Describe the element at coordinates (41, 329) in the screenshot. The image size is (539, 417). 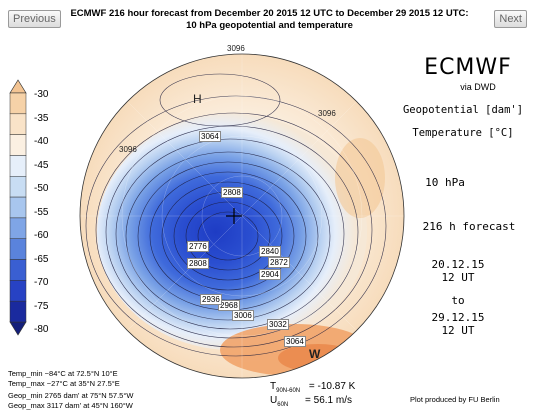
I see `colorbar-tick-label: -80` at that location.